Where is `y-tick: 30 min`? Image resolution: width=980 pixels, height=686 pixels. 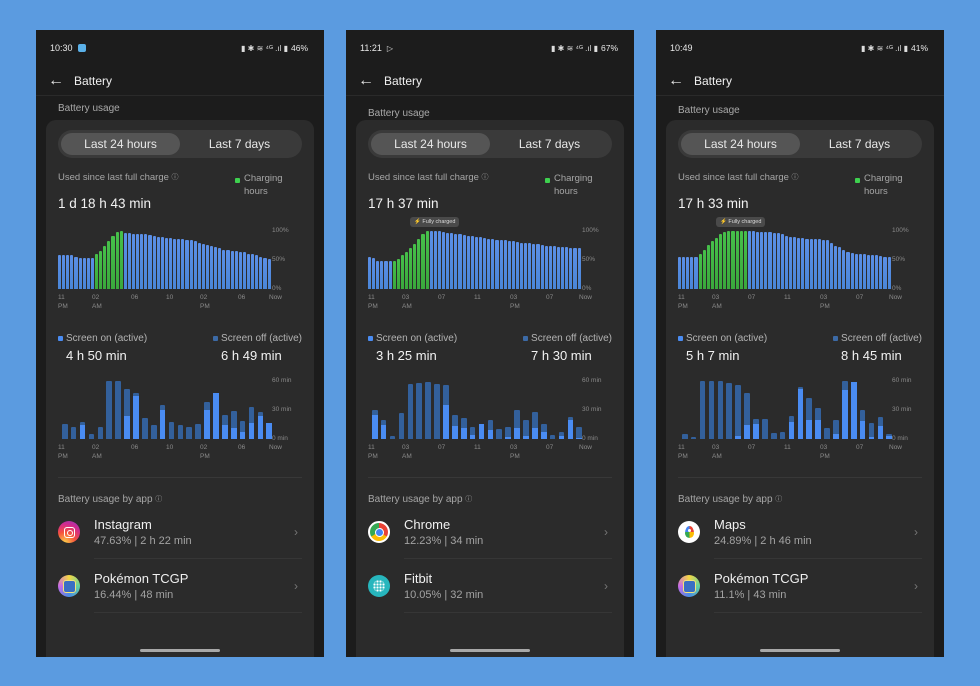
y-tick: 30 min is located at coordinates (592, 409).